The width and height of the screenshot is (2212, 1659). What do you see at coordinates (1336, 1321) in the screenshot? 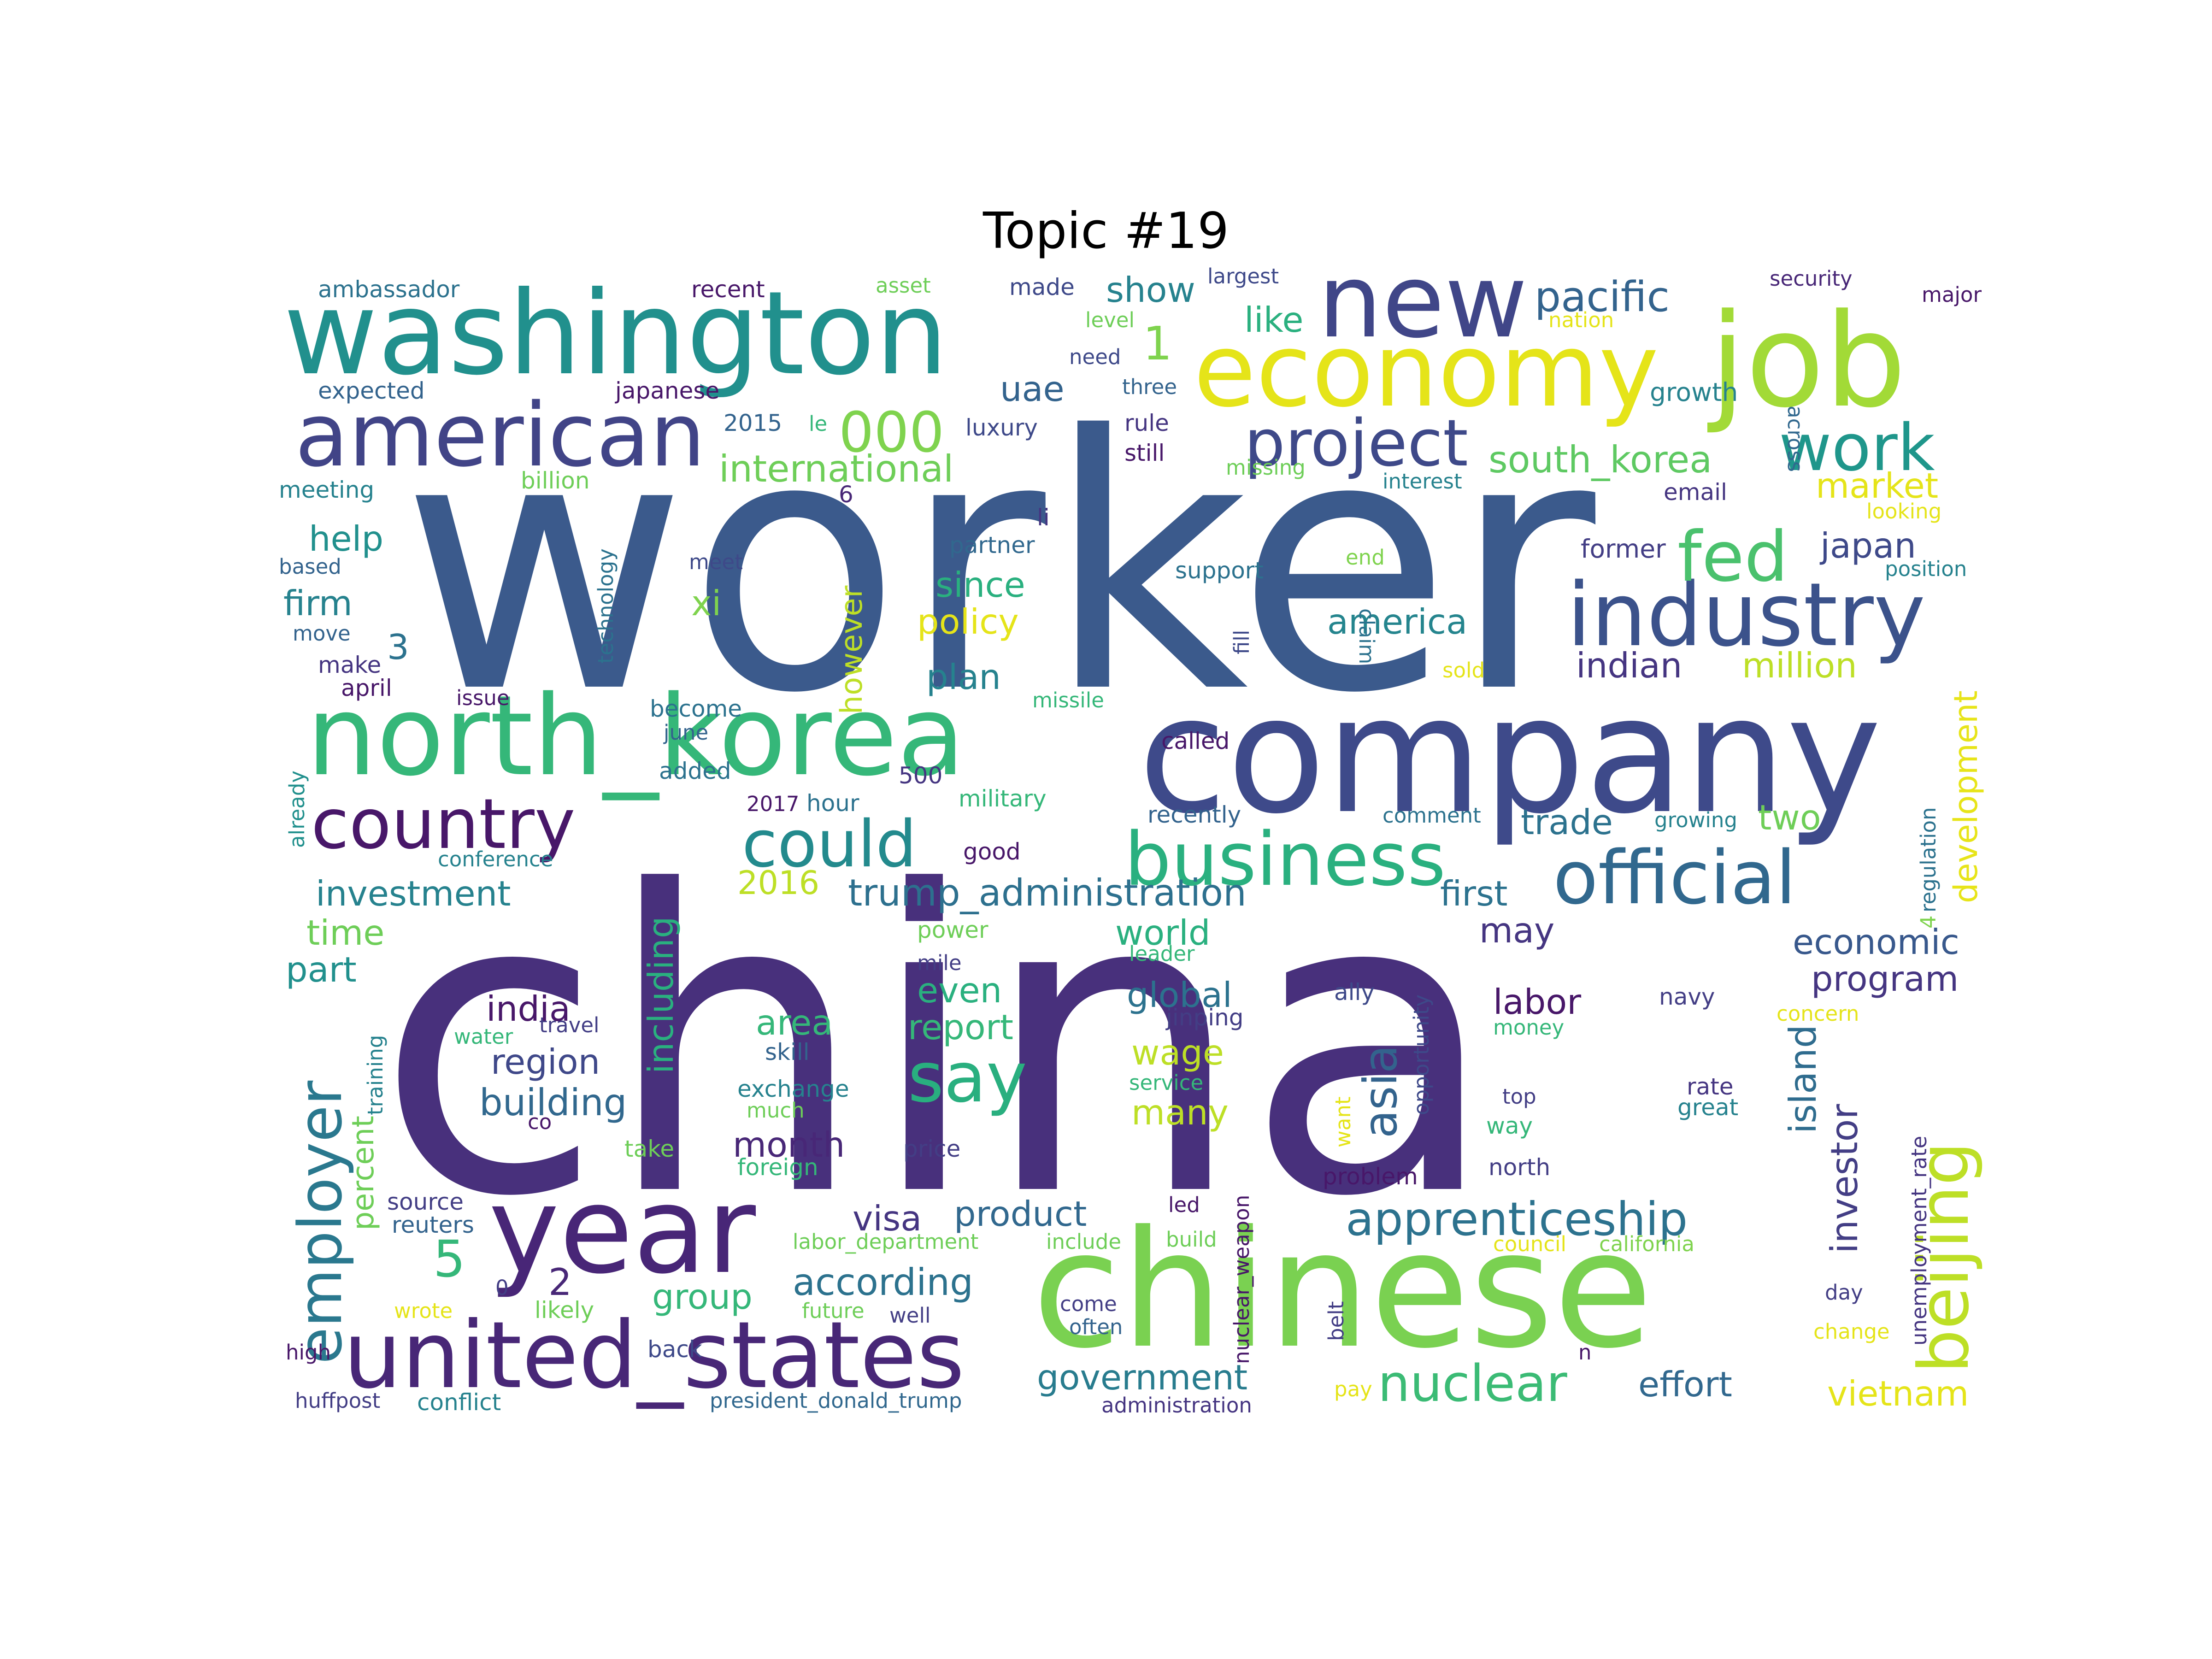
I see `word-belt: belt` at bounding box center [1336, 1321].